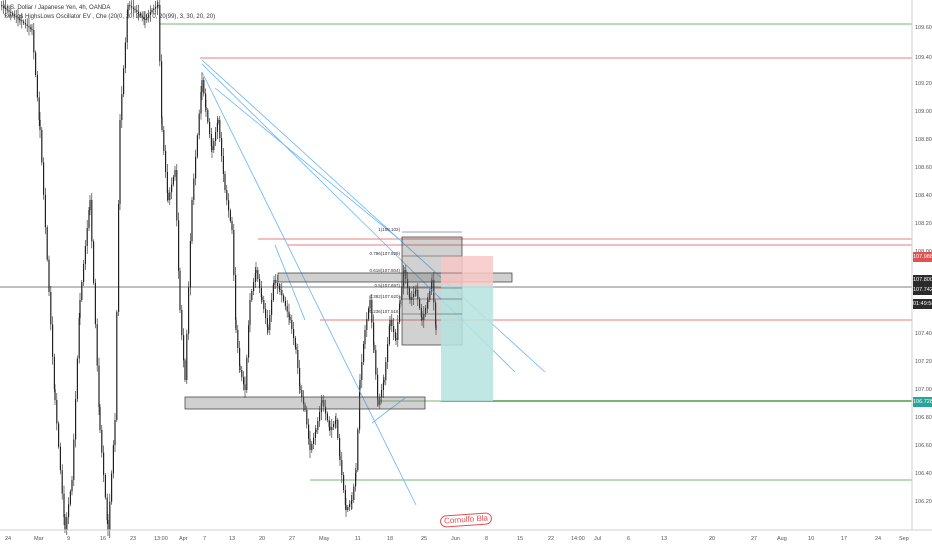 The width and height of the screenshot is (932, 555). Describe the element at coordinates (358, 539) in the screenshot. I see `time-tick-label: 11` at that location.